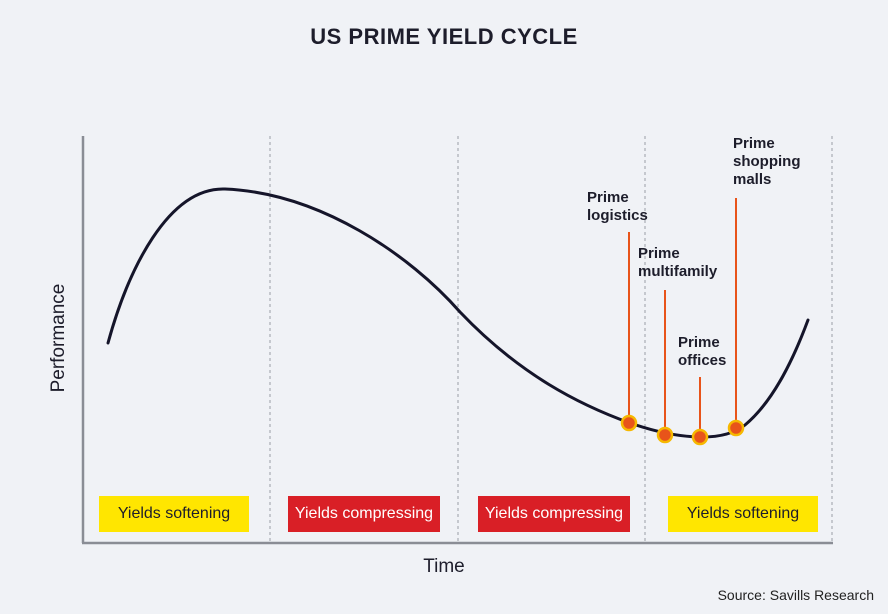  Describe the element at coordinates (752, 179) in the screenshot. I see `annotation-line: malls` at that location.